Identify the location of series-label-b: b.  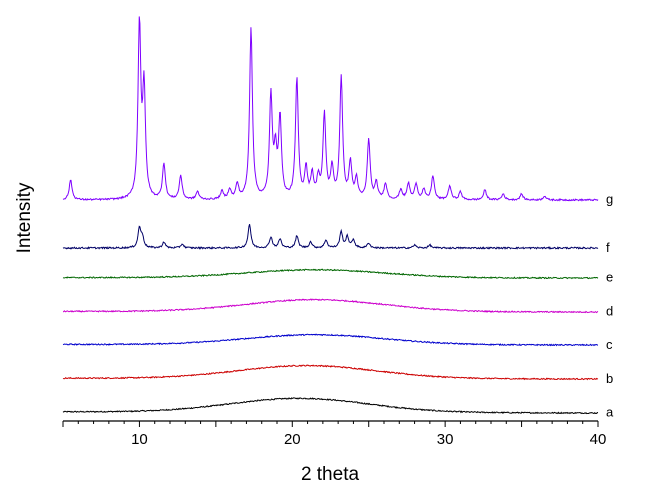
(609, 378).